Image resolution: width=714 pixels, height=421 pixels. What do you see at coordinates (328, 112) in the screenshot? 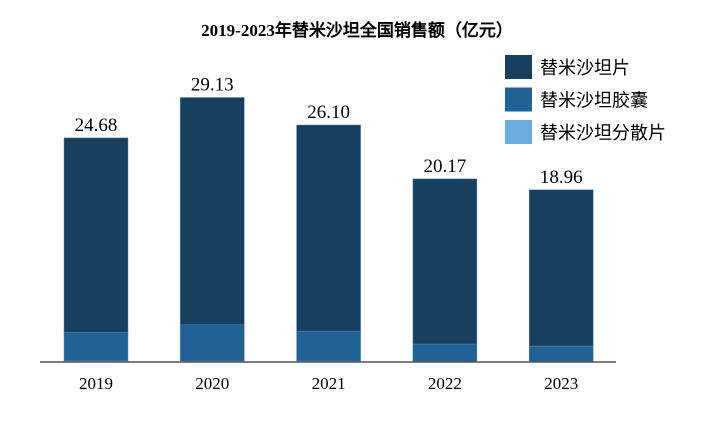
I see `total-label: 26.10` at bounding box center [328, 112].